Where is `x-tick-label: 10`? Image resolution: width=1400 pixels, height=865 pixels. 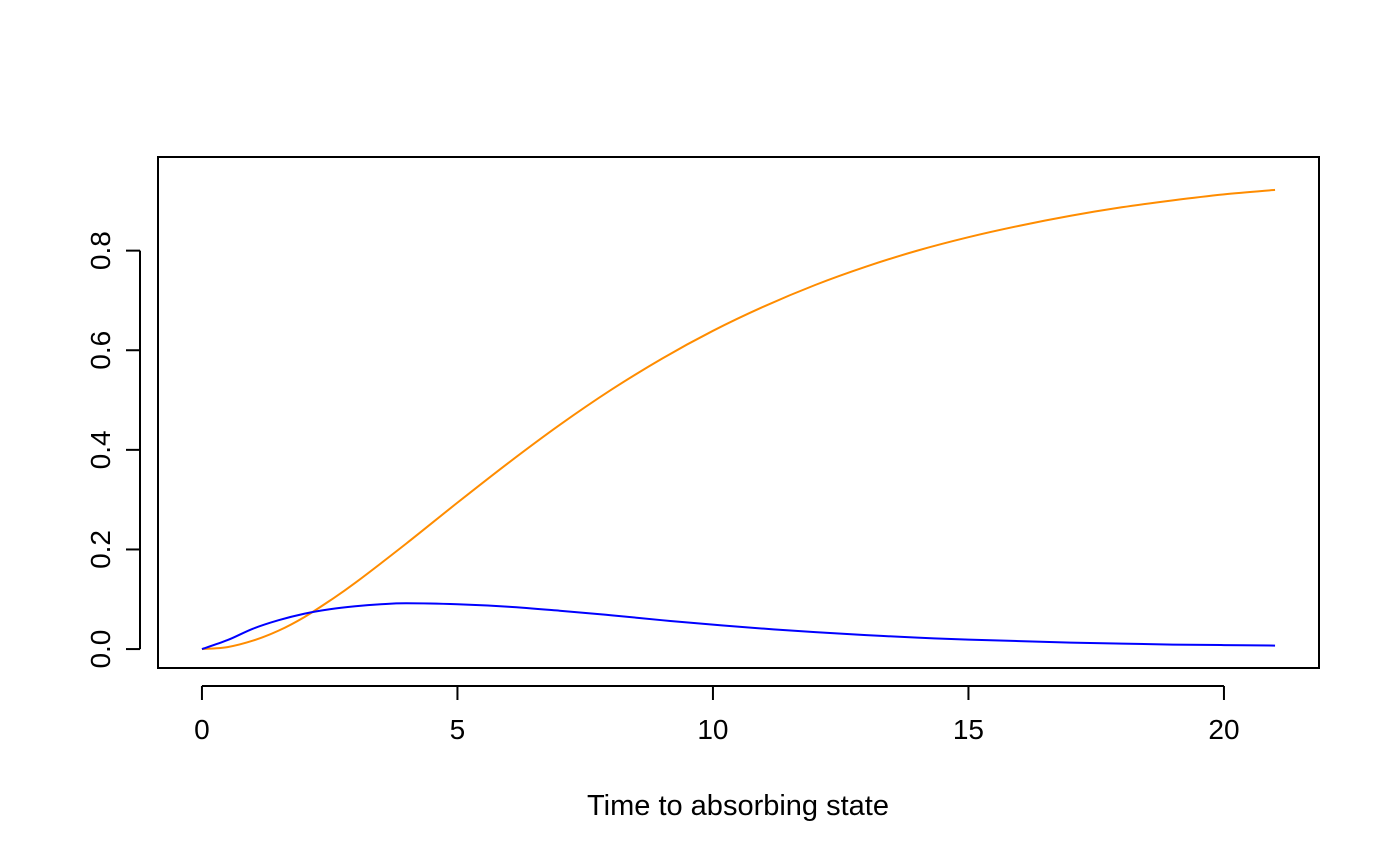
x-tick-label: 10 is located at coordinates (712, 729).